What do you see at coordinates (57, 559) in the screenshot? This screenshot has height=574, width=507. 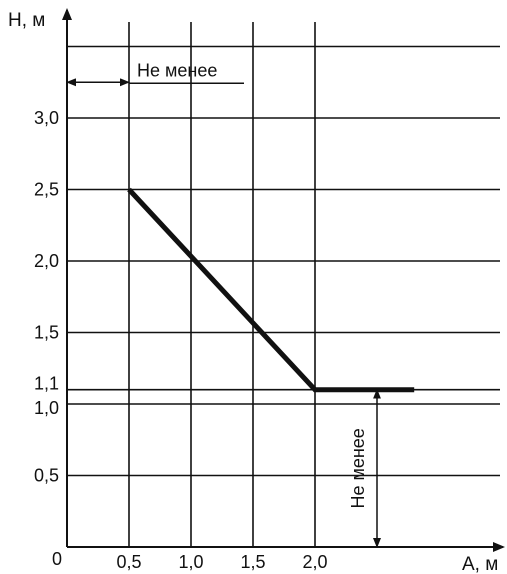 I see `origin-label: 0` at bounding box center [57, 559].